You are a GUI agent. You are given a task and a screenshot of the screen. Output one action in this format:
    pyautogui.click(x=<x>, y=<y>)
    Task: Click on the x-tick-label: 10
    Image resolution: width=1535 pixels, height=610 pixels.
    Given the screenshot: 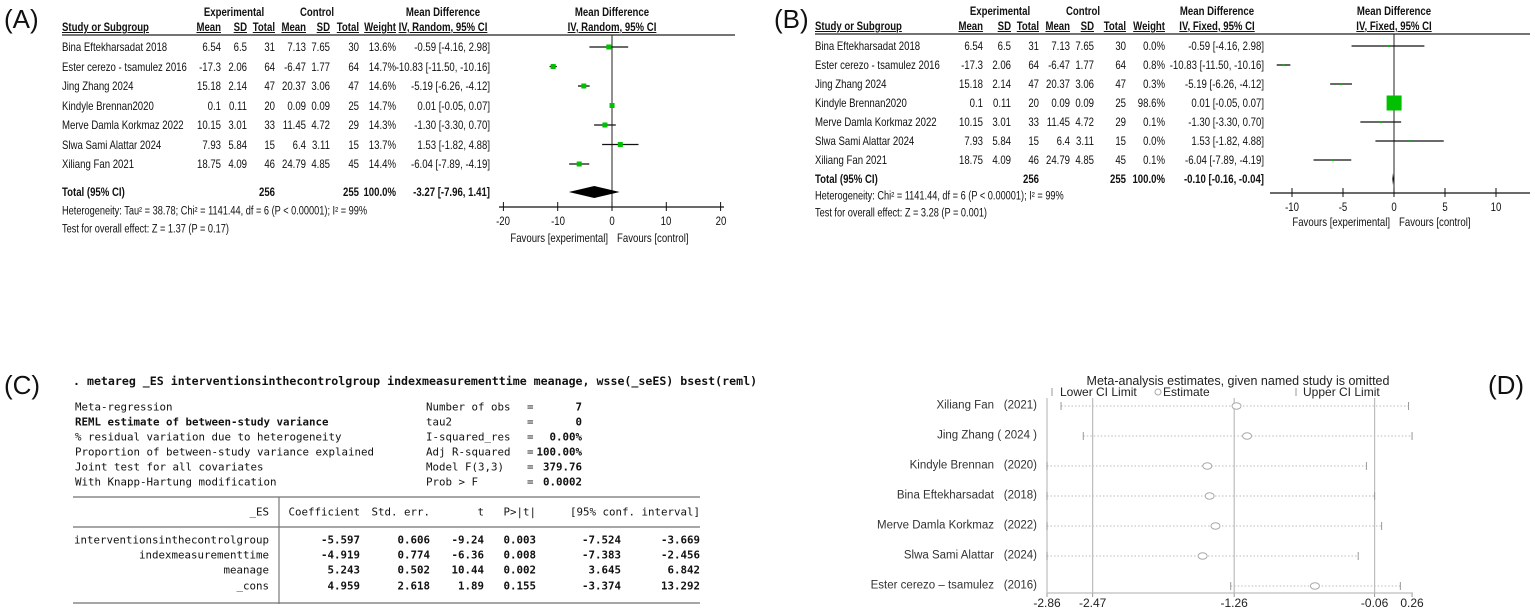 What is the action you would take?
    pyautogui.click(x=666, y=221)
    